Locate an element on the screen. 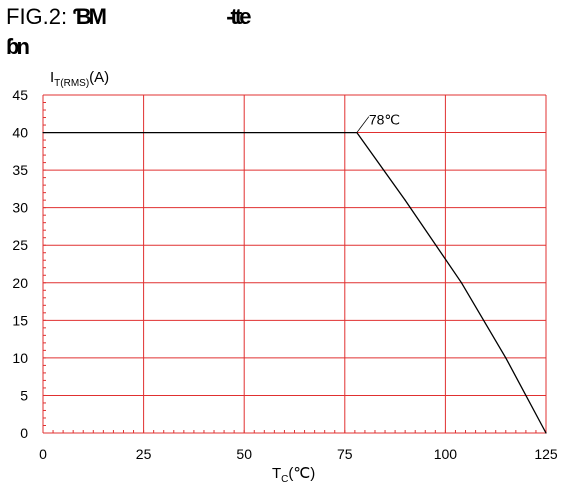 The height and width of the screenshot is (489, 564). chart-title-line-1: FIG.2: ƁM -tte is located at coordinates (128, 16).